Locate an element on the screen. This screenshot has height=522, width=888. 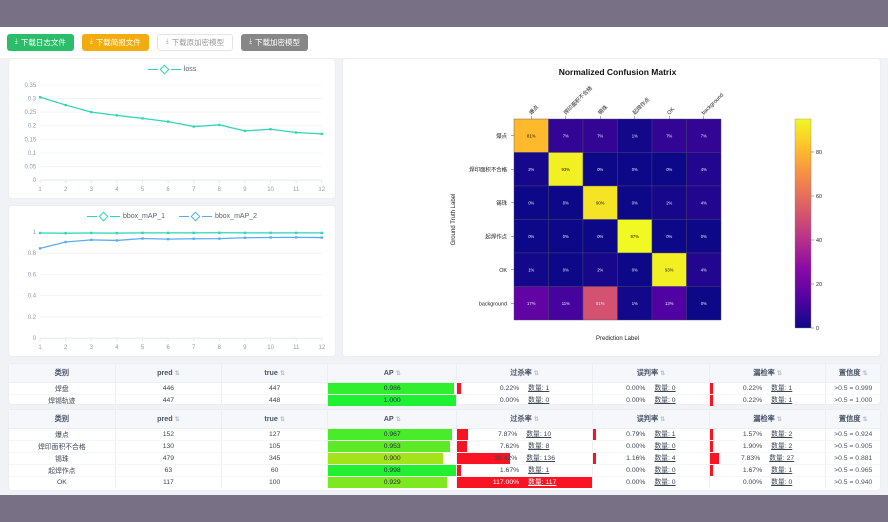
legend-item: bbox_mAP_2 is located at coordinates (218, 216).